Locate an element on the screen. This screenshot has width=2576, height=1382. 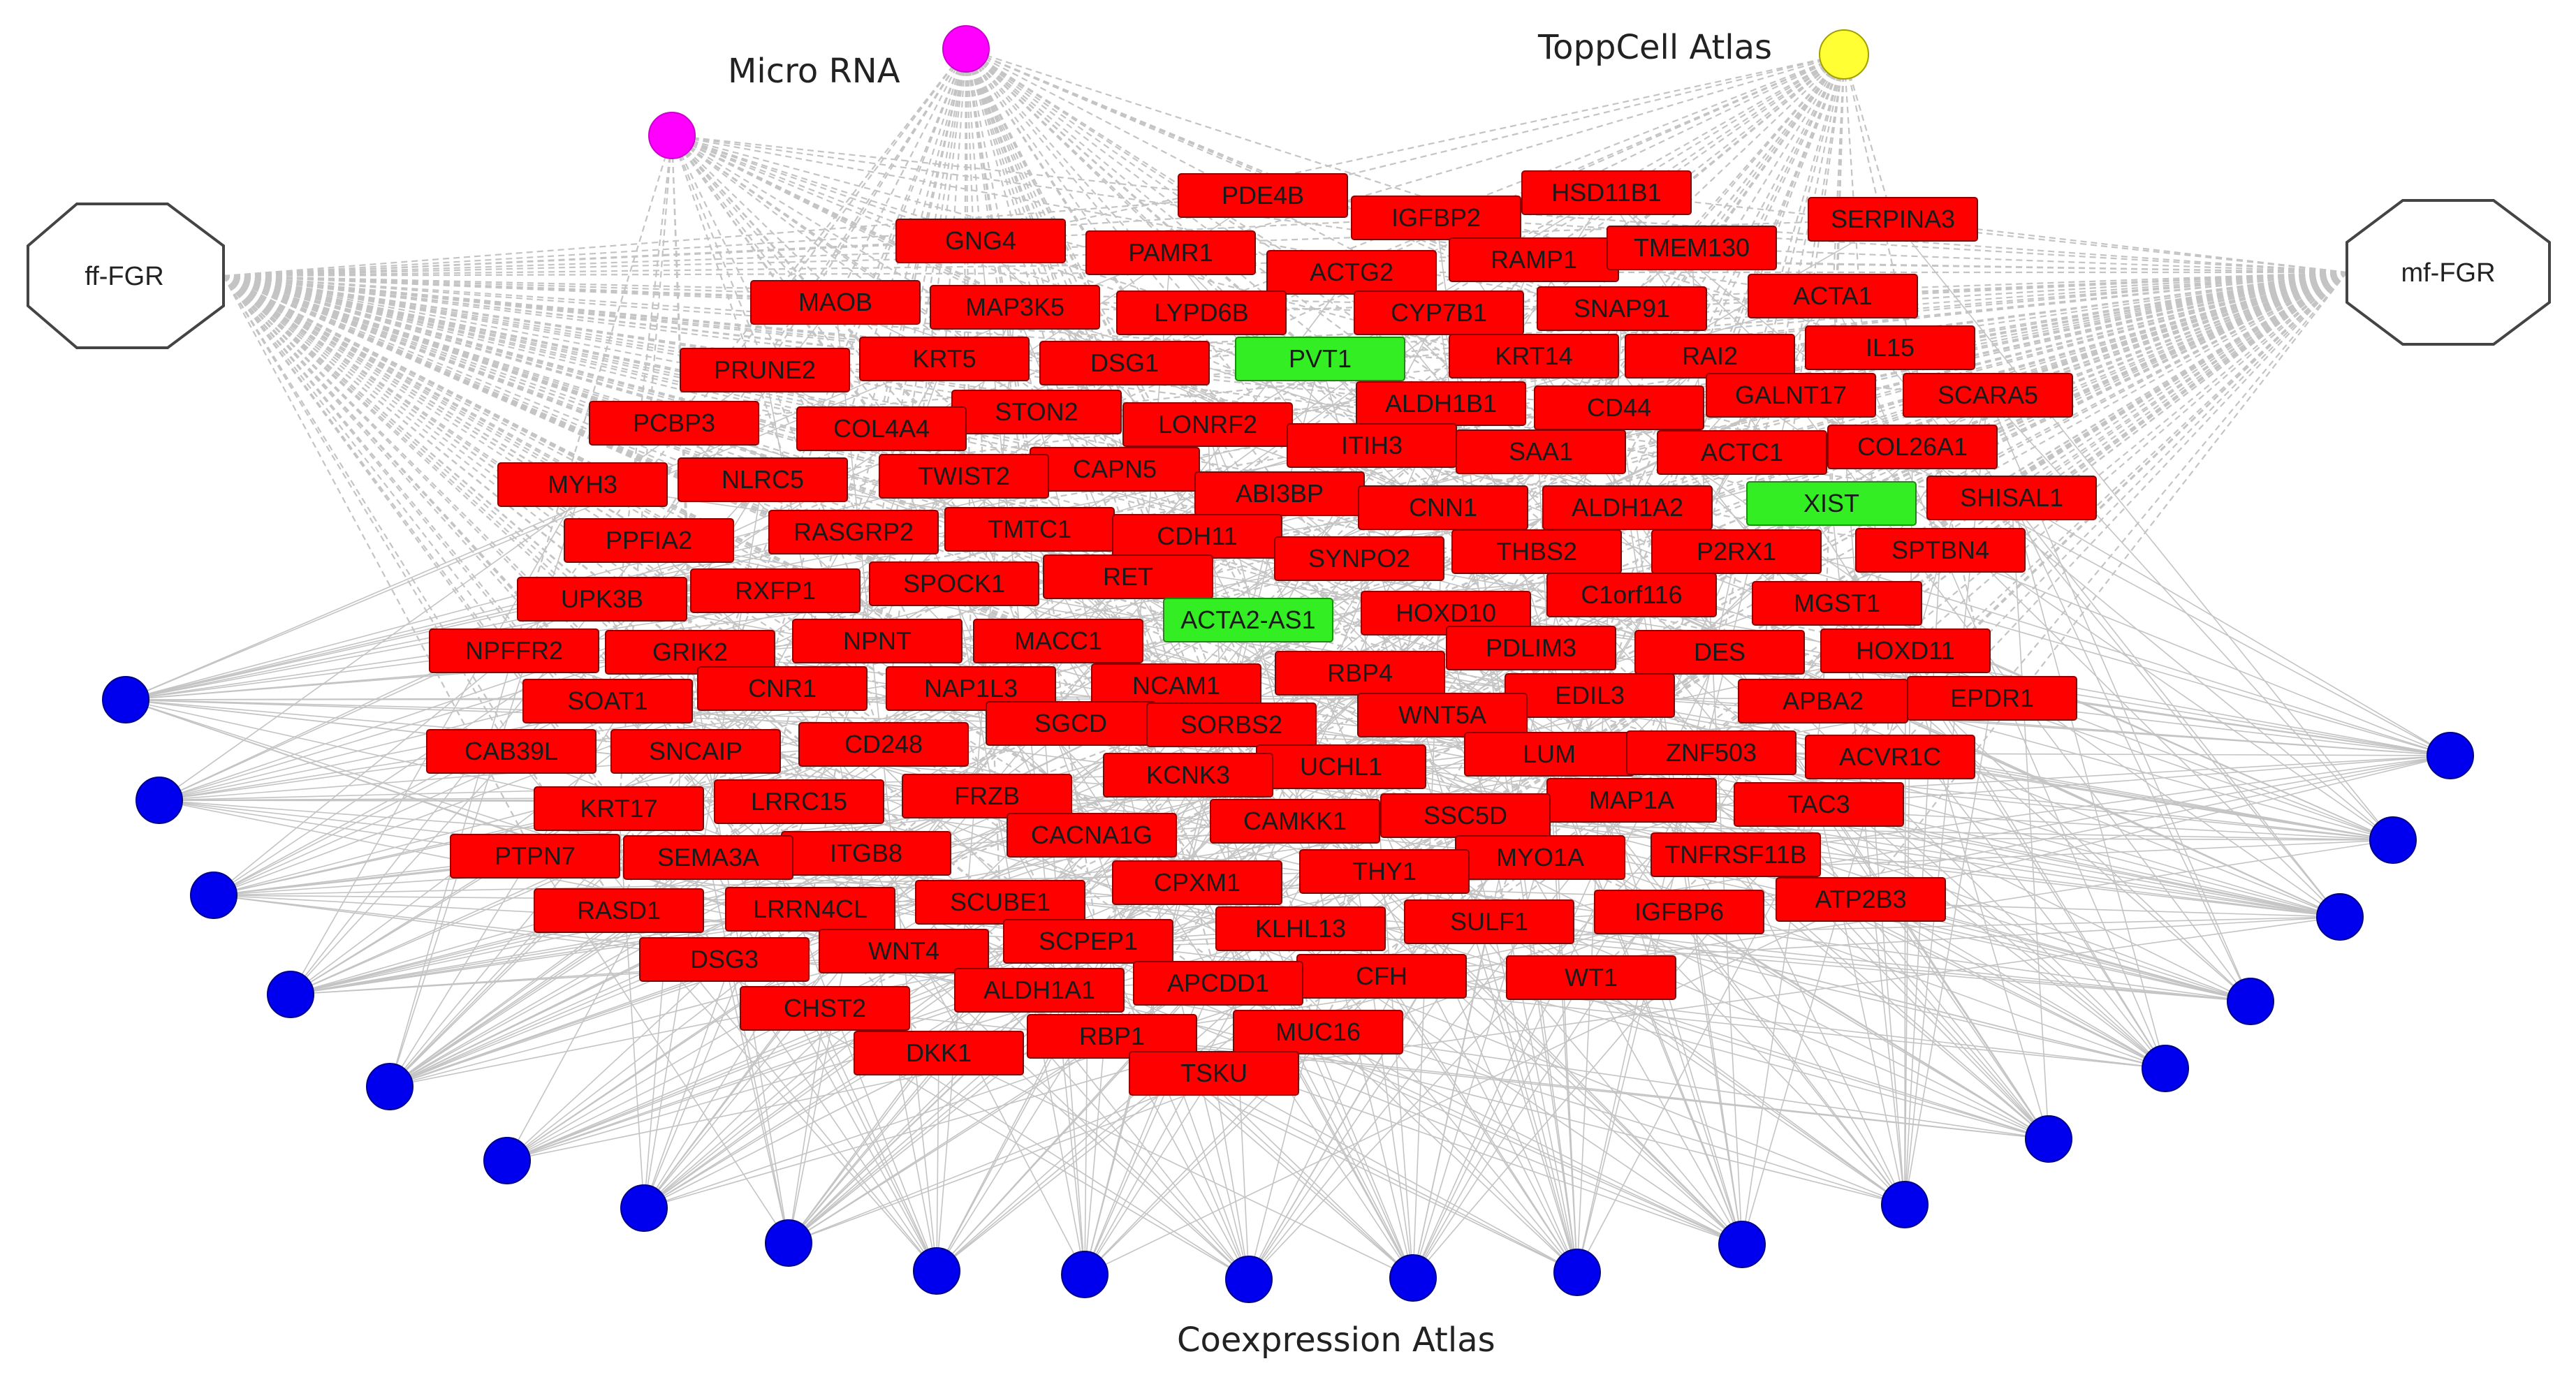
gene-node: DES is located at coordinates (1720, 652).